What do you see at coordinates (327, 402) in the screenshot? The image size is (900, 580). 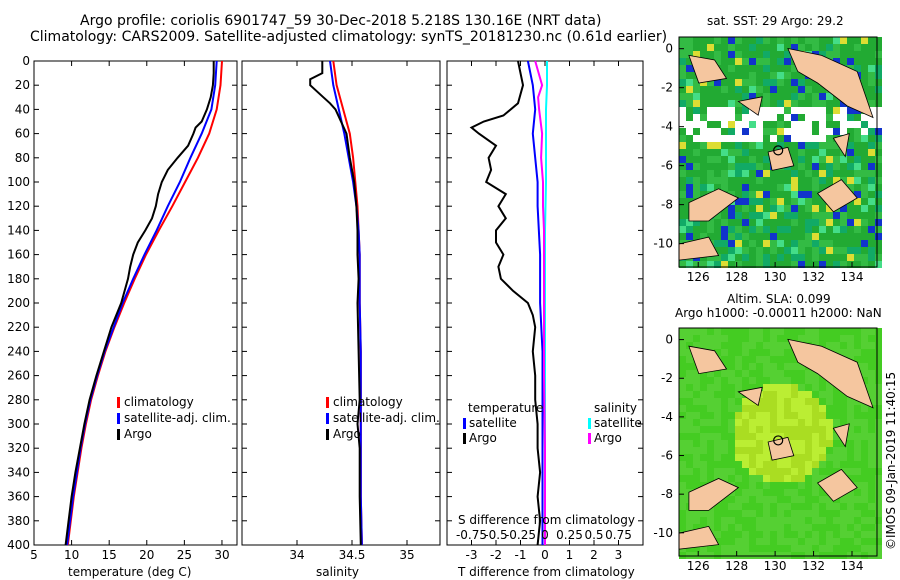 I see `legend-swatch-salinity` at bounding box center [327, 402].